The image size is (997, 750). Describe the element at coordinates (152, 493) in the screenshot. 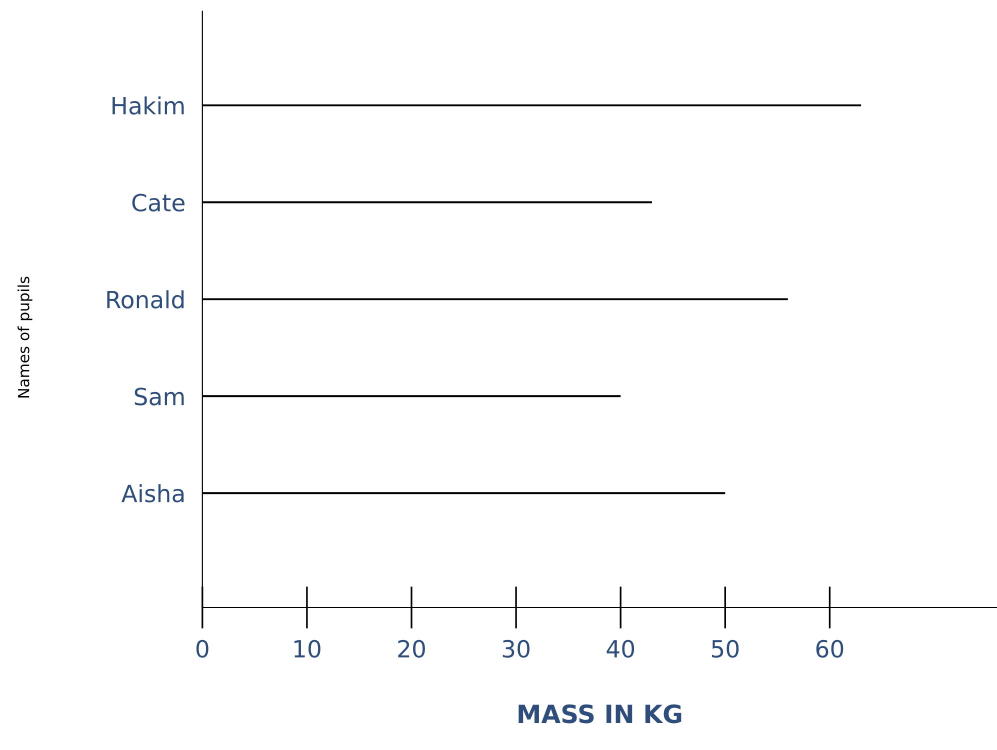

I see `y-tick-label: Aisha` at that location.